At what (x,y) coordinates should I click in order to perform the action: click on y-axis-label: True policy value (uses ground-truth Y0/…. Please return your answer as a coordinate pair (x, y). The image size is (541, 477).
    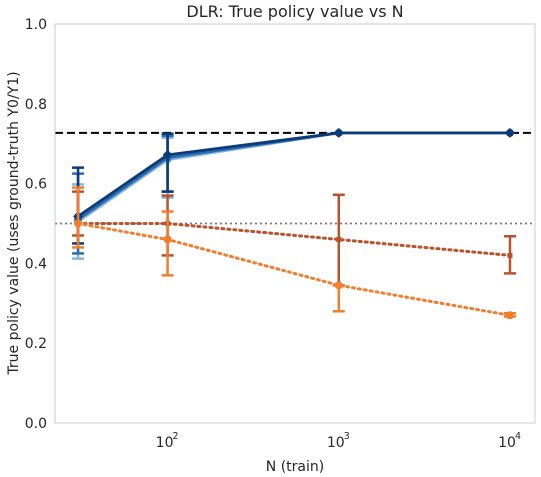
    Looking at the image, I should click on (14, 223).